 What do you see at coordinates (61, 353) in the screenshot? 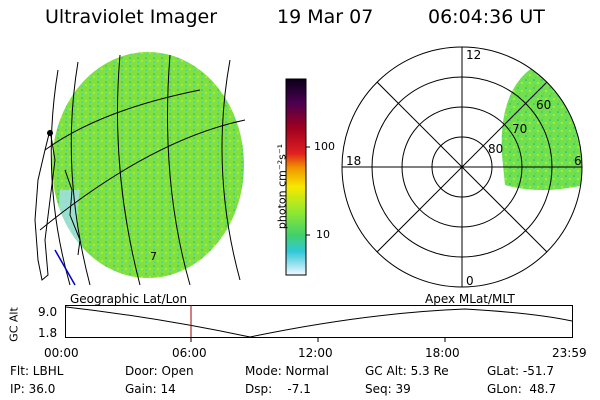
I see `x-tick-0000: 00:00` at bounding box center [61, 353].